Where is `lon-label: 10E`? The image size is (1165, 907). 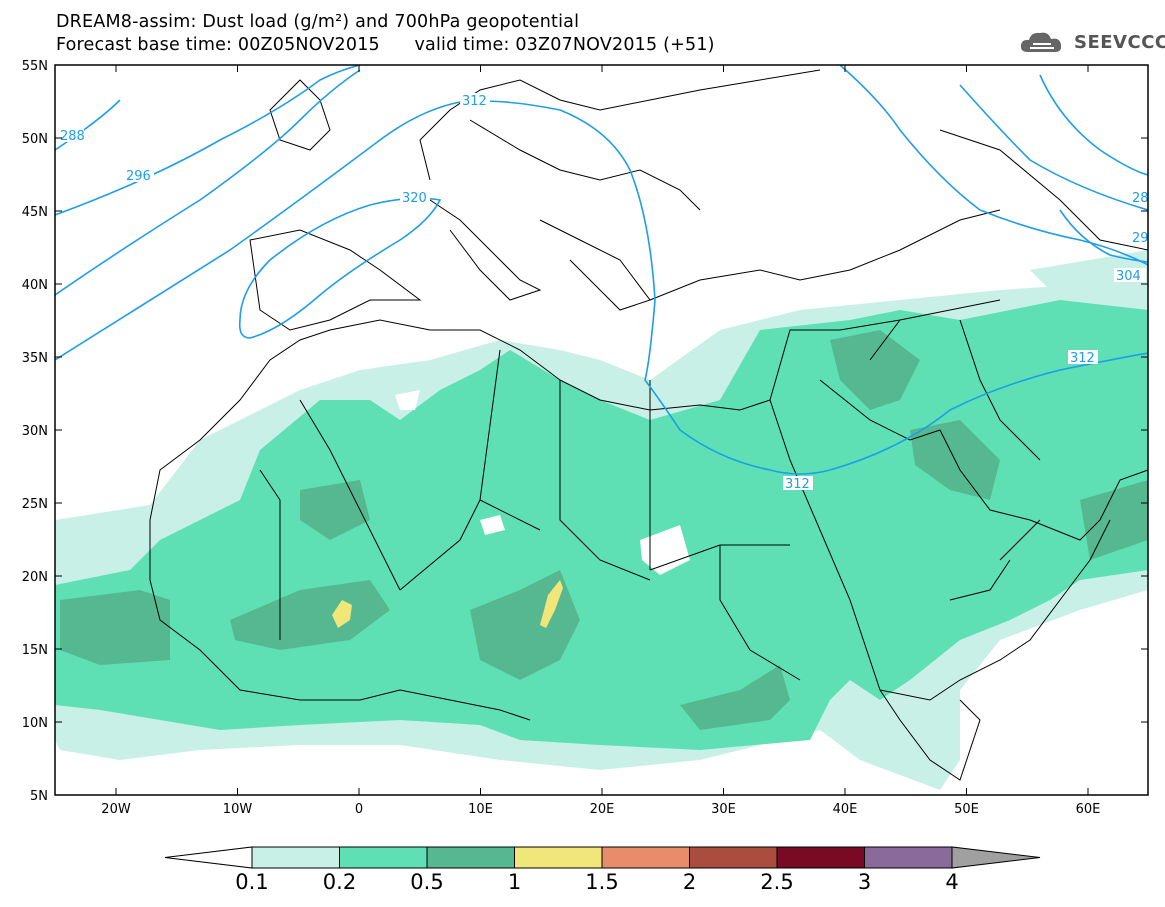 lon-label: 10E is located at coordinates (480, 809).